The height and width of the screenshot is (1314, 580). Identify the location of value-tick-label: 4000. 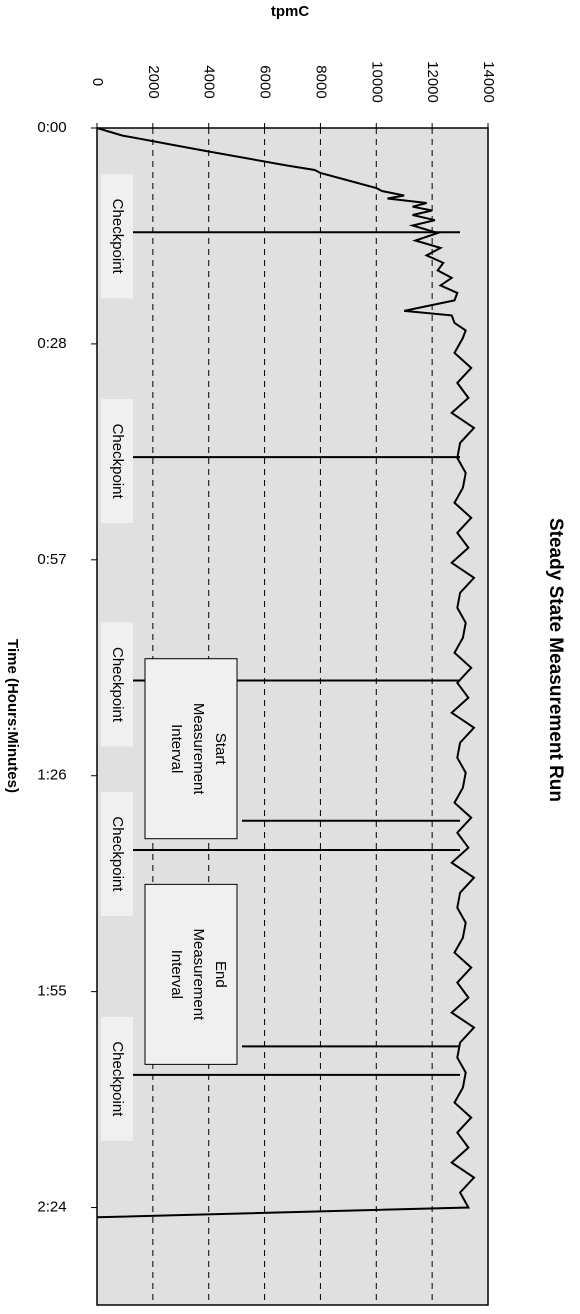
(209, 81).